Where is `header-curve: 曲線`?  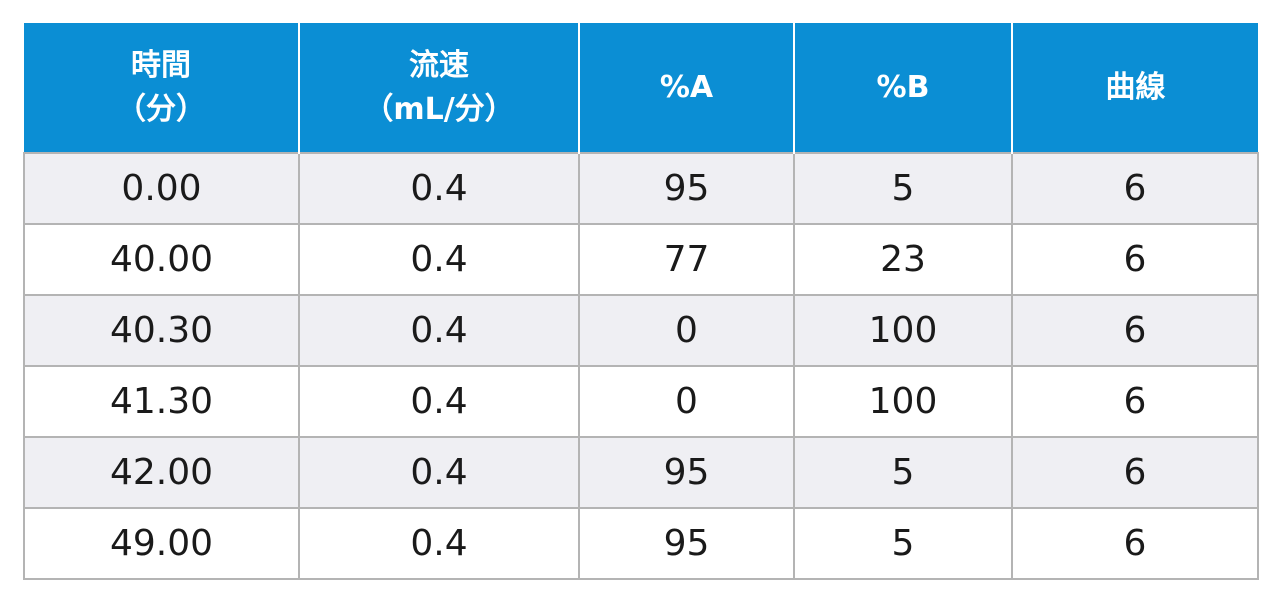 header-curve: 曲線 is located at coordinates (1134, 88).